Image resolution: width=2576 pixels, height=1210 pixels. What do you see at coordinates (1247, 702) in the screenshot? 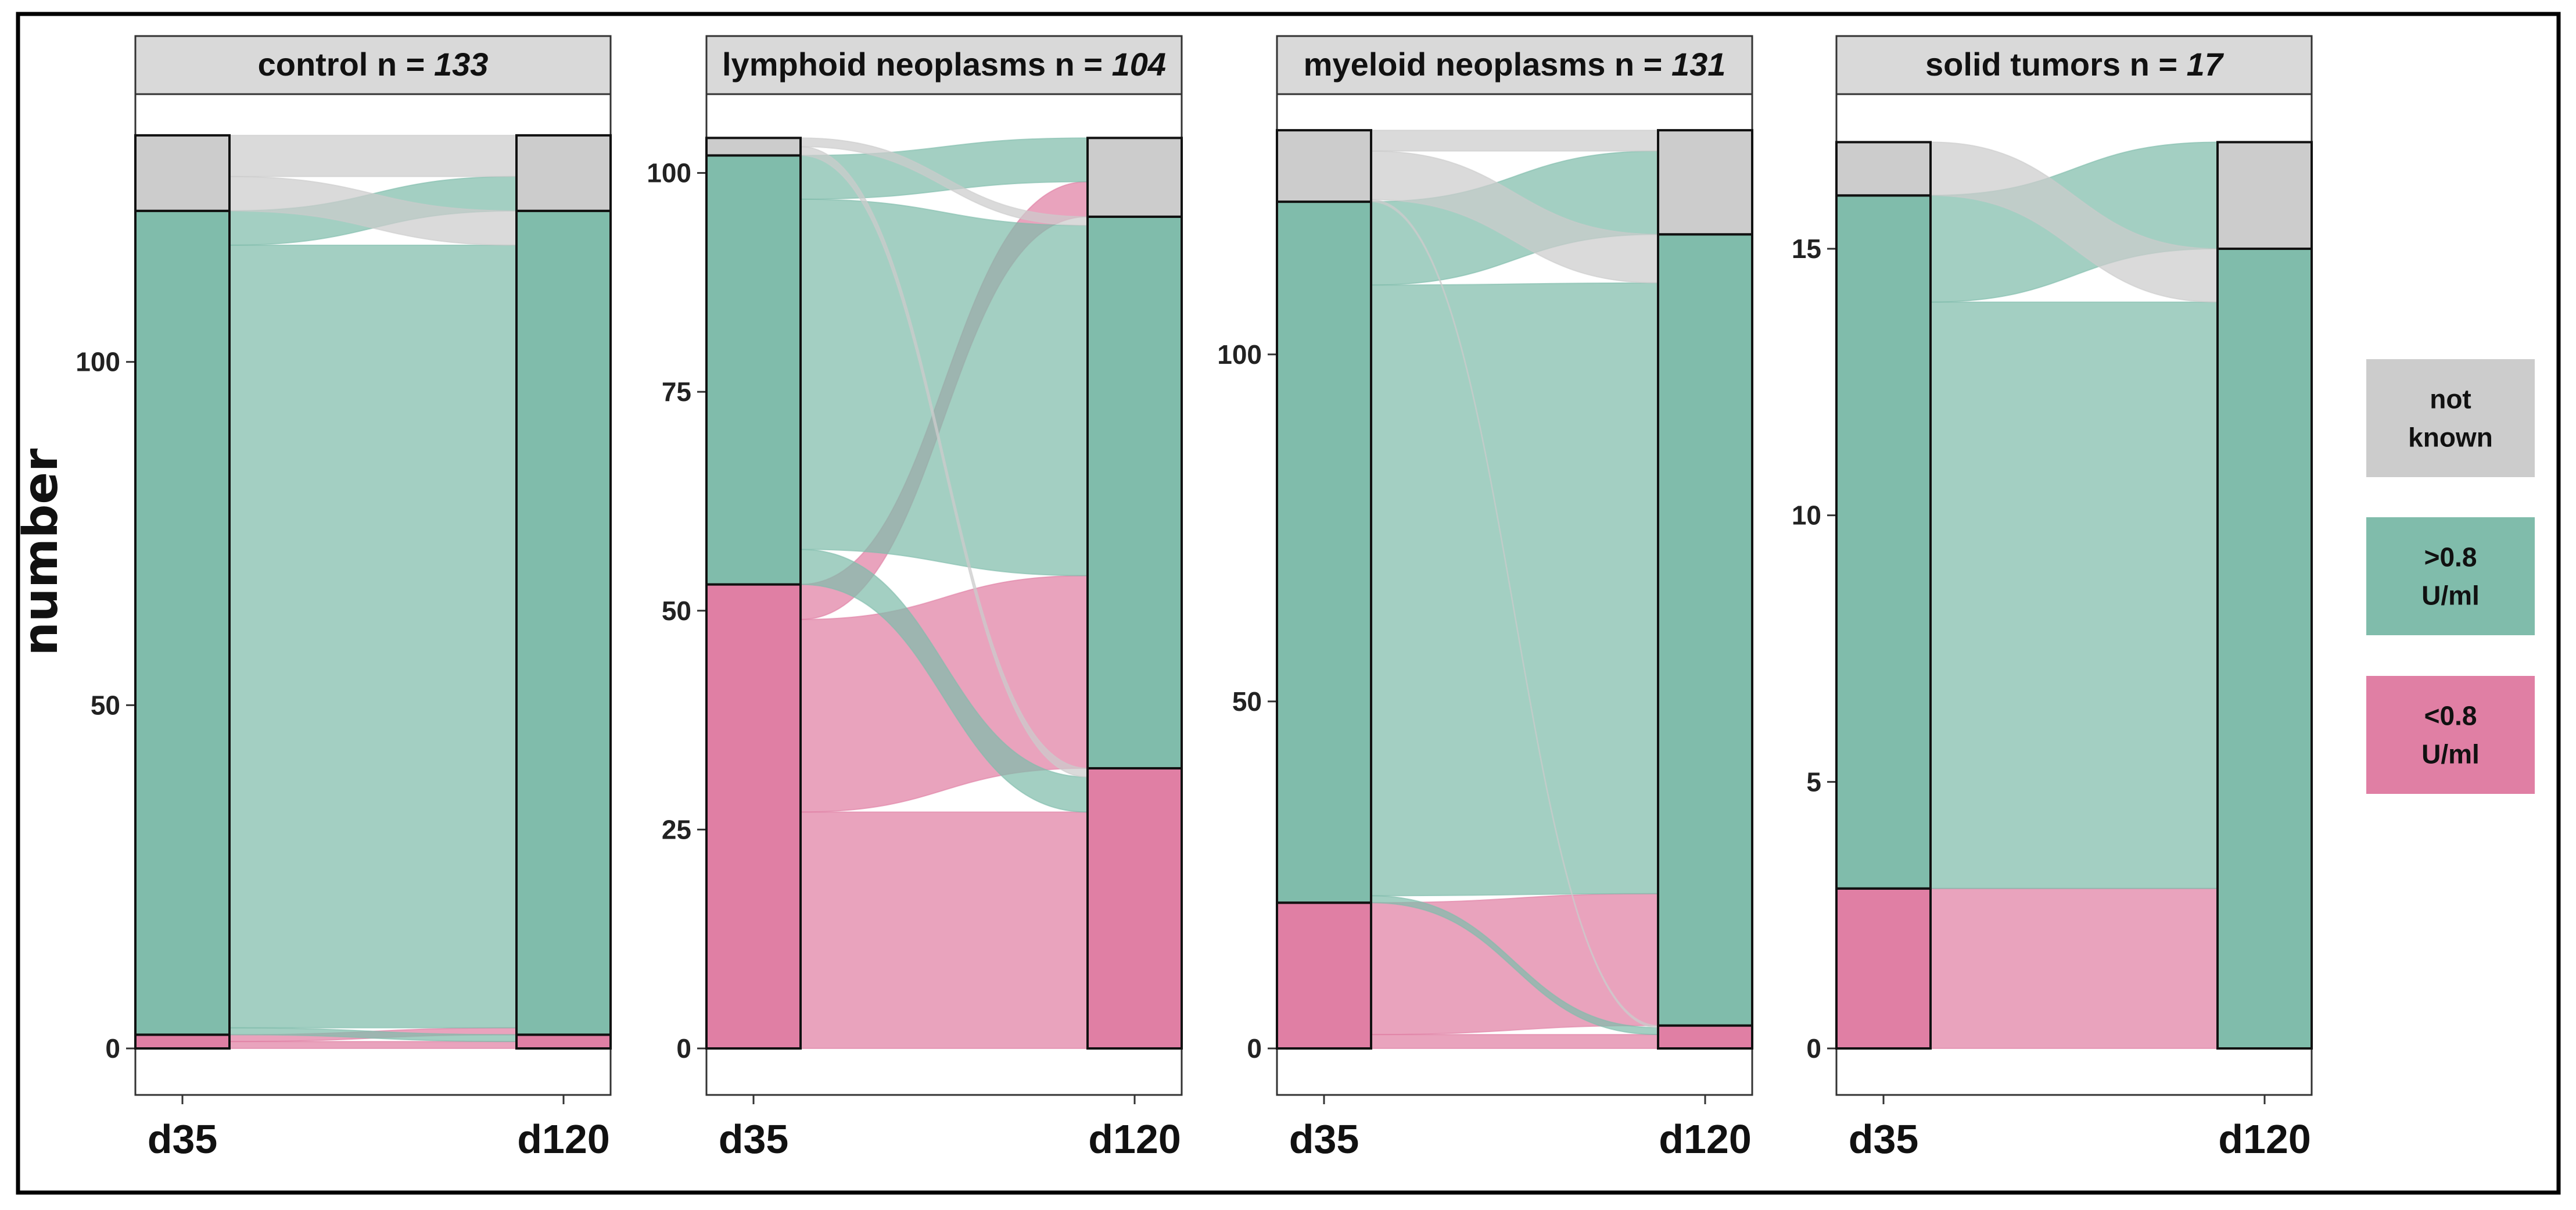
I see `panel-3-ytick-label-50: 50` at bounding box center [1247, 702].